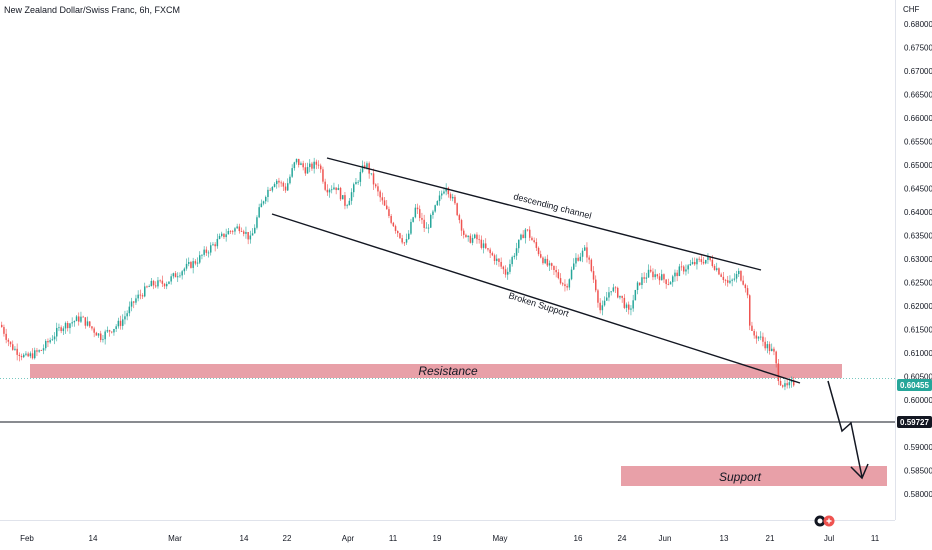  I want to click on time-tick-label: 24, so click(622, 538).